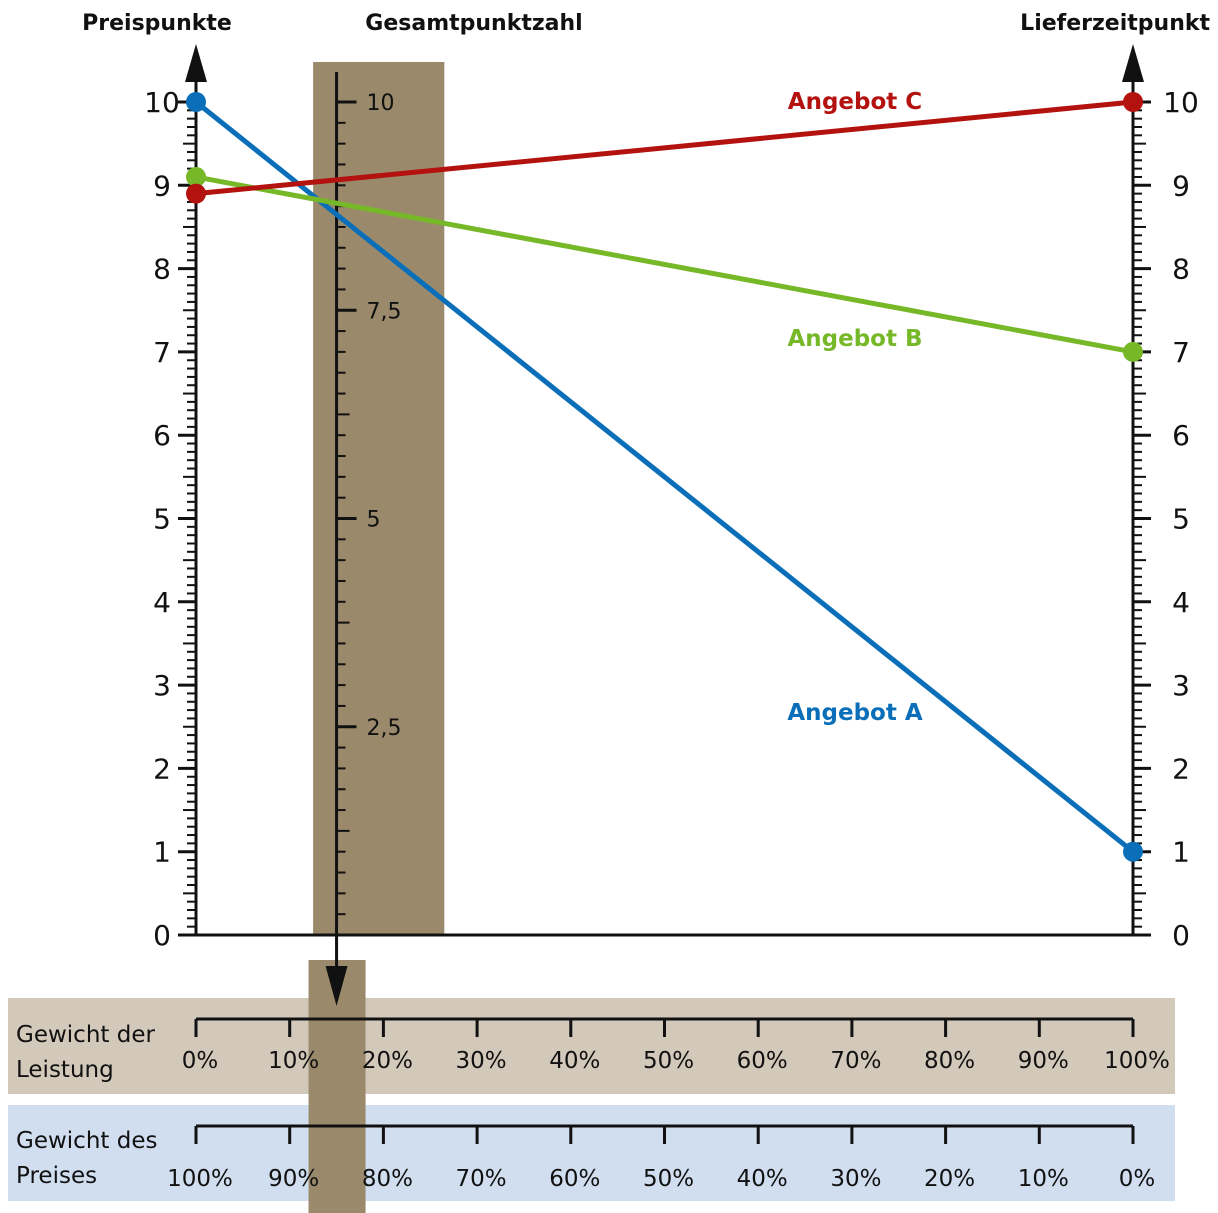  I want to click on price-weight-tick-label: 0%, so click(1137, 1179).